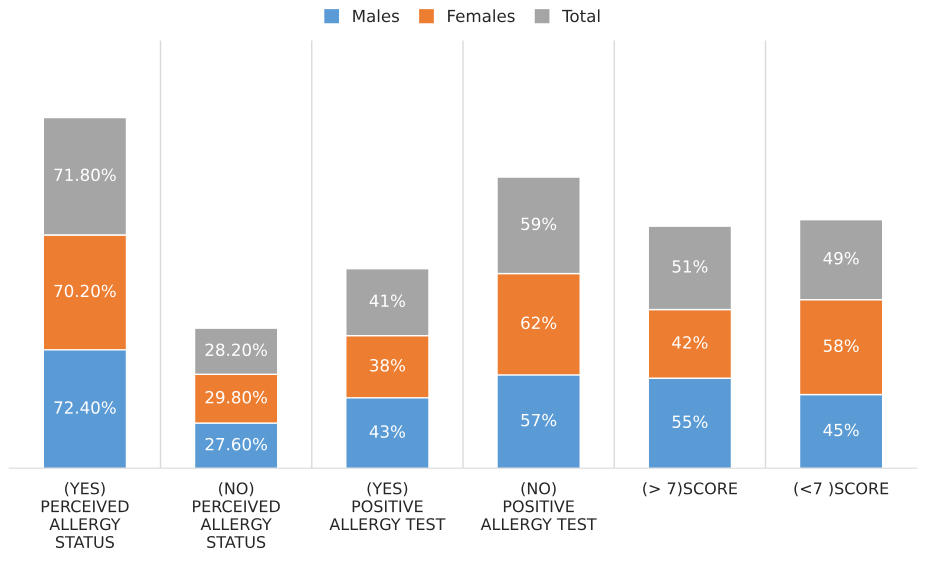  I want to click on data-label: 49%, so click(841, 258).